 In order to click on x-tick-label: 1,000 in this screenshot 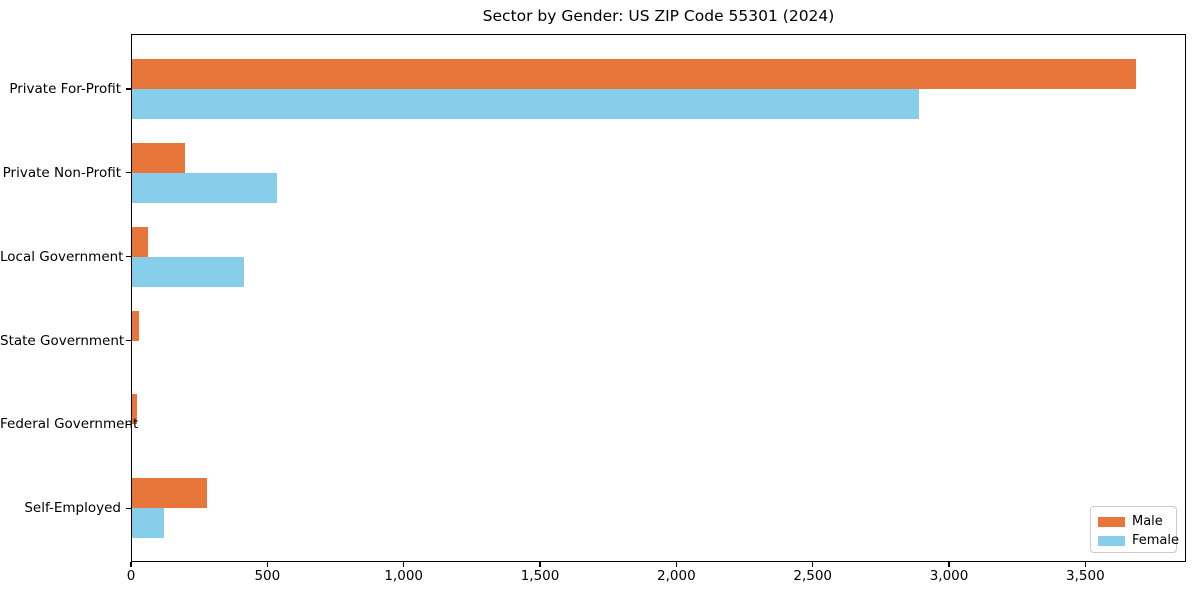, I will do `click(403, 576)`.